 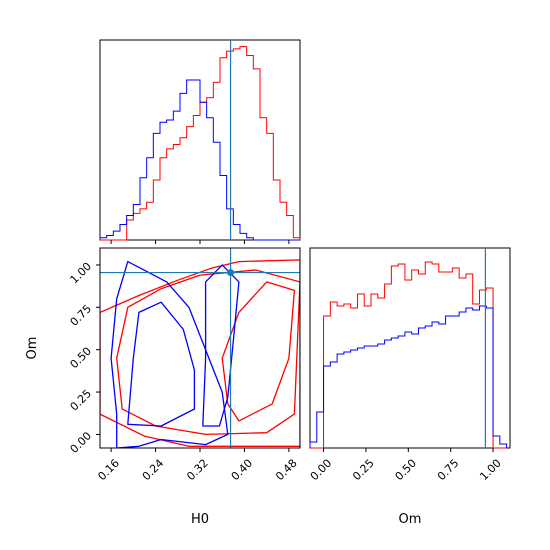 I want to click on om-histogram-blue-series, so click(x=408, y=376).